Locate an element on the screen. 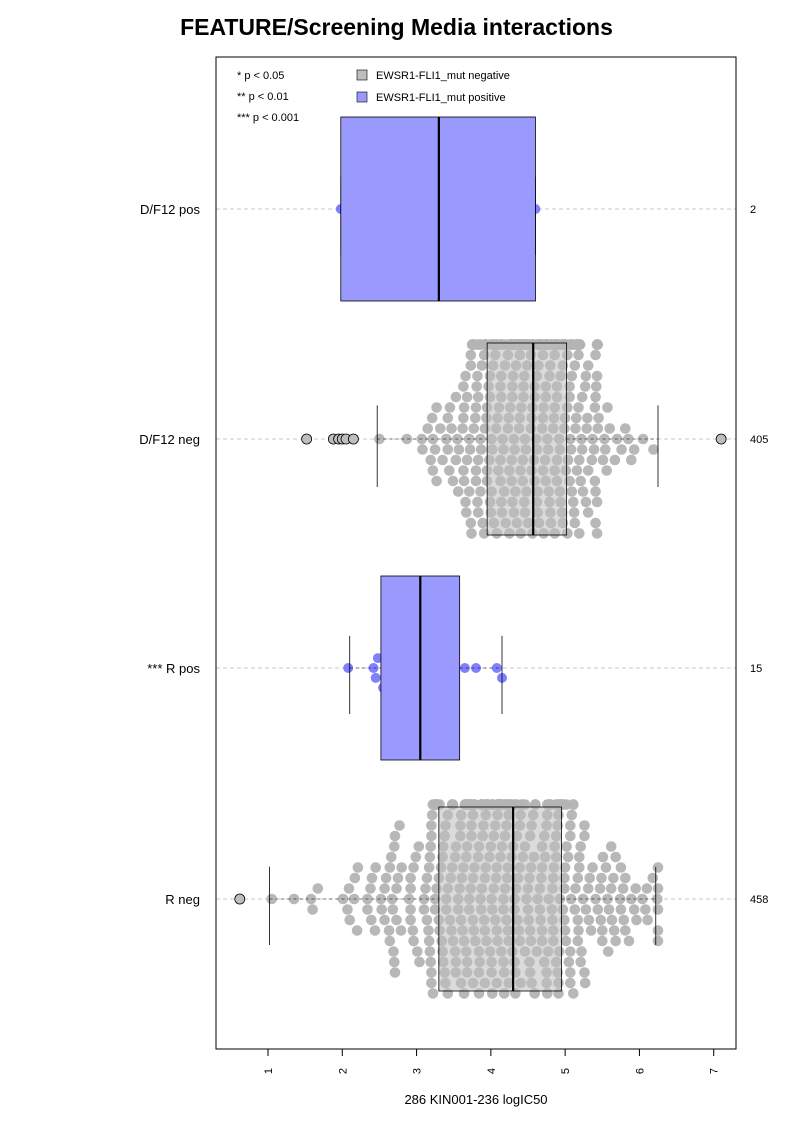 The width and height of the screenshot is (793, 1122). legend-swatch is located at coordinates (362, 97).